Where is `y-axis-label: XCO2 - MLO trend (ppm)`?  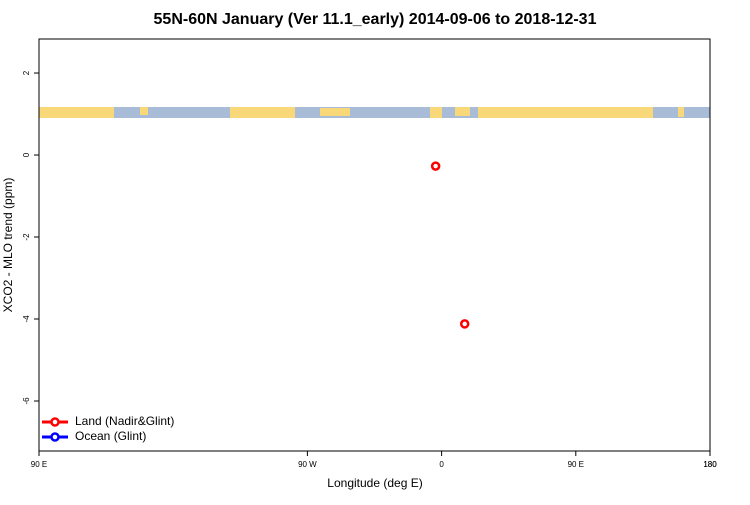
y-axis-label: XCO2 - MLO trend (ppm) is located at coordinates (8, 245).